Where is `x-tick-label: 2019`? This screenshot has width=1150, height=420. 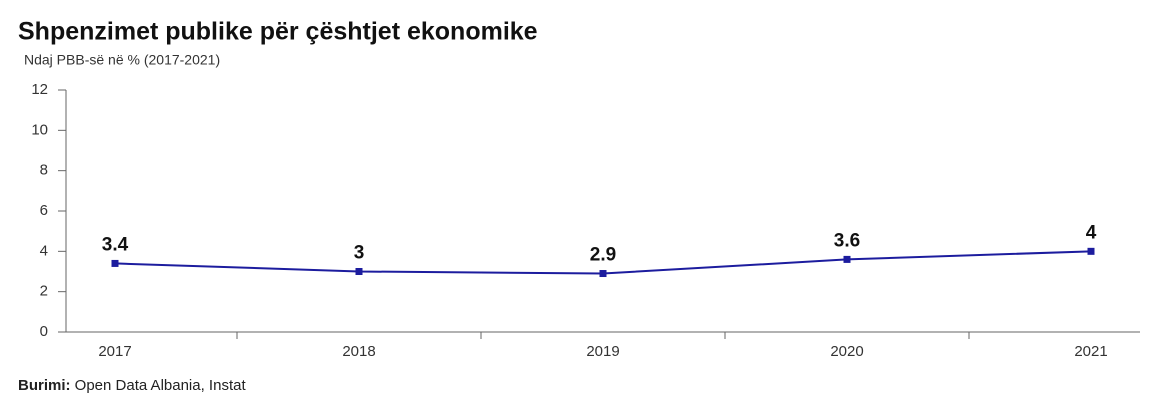 x-tick-label: 2019 is located at coordinates (602, 351).